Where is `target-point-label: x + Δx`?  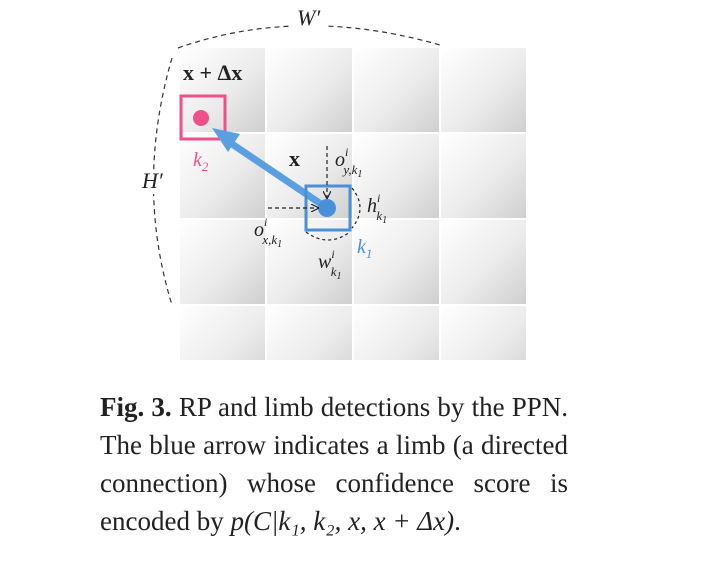
target-point-label: x + Δx is located at coordinates (212, 72).